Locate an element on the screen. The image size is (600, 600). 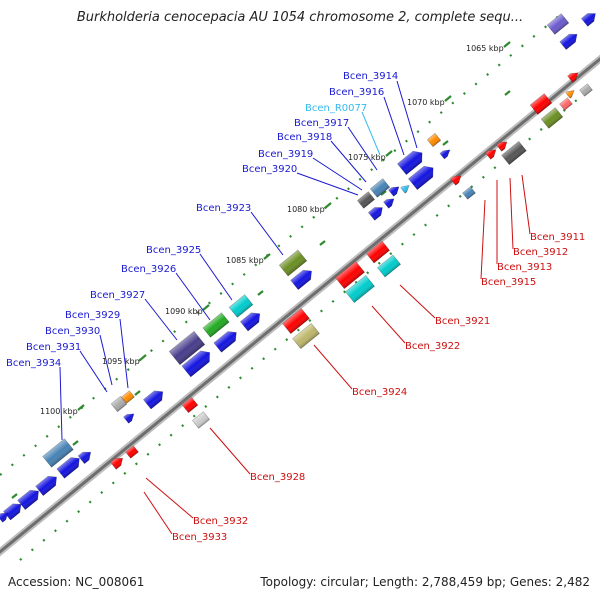
gene-label-bcen-3927: Bcen_3927 is located at coordinates (117, 295).